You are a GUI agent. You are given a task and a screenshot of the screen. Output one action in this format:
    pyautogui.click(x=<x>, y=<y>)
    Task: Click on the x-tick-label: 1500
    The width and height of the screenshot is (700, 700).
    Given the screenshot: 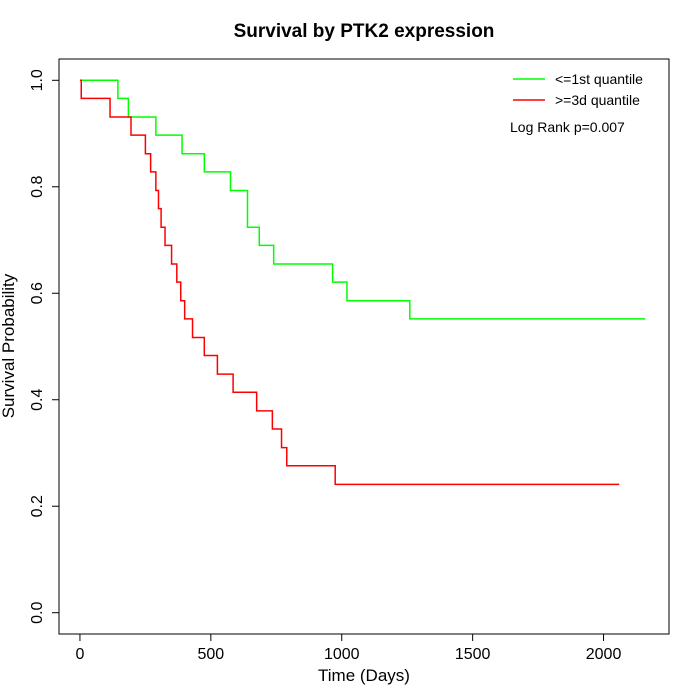 What is the action you would take?
    pyautogui.click(x=473, y=654)
    